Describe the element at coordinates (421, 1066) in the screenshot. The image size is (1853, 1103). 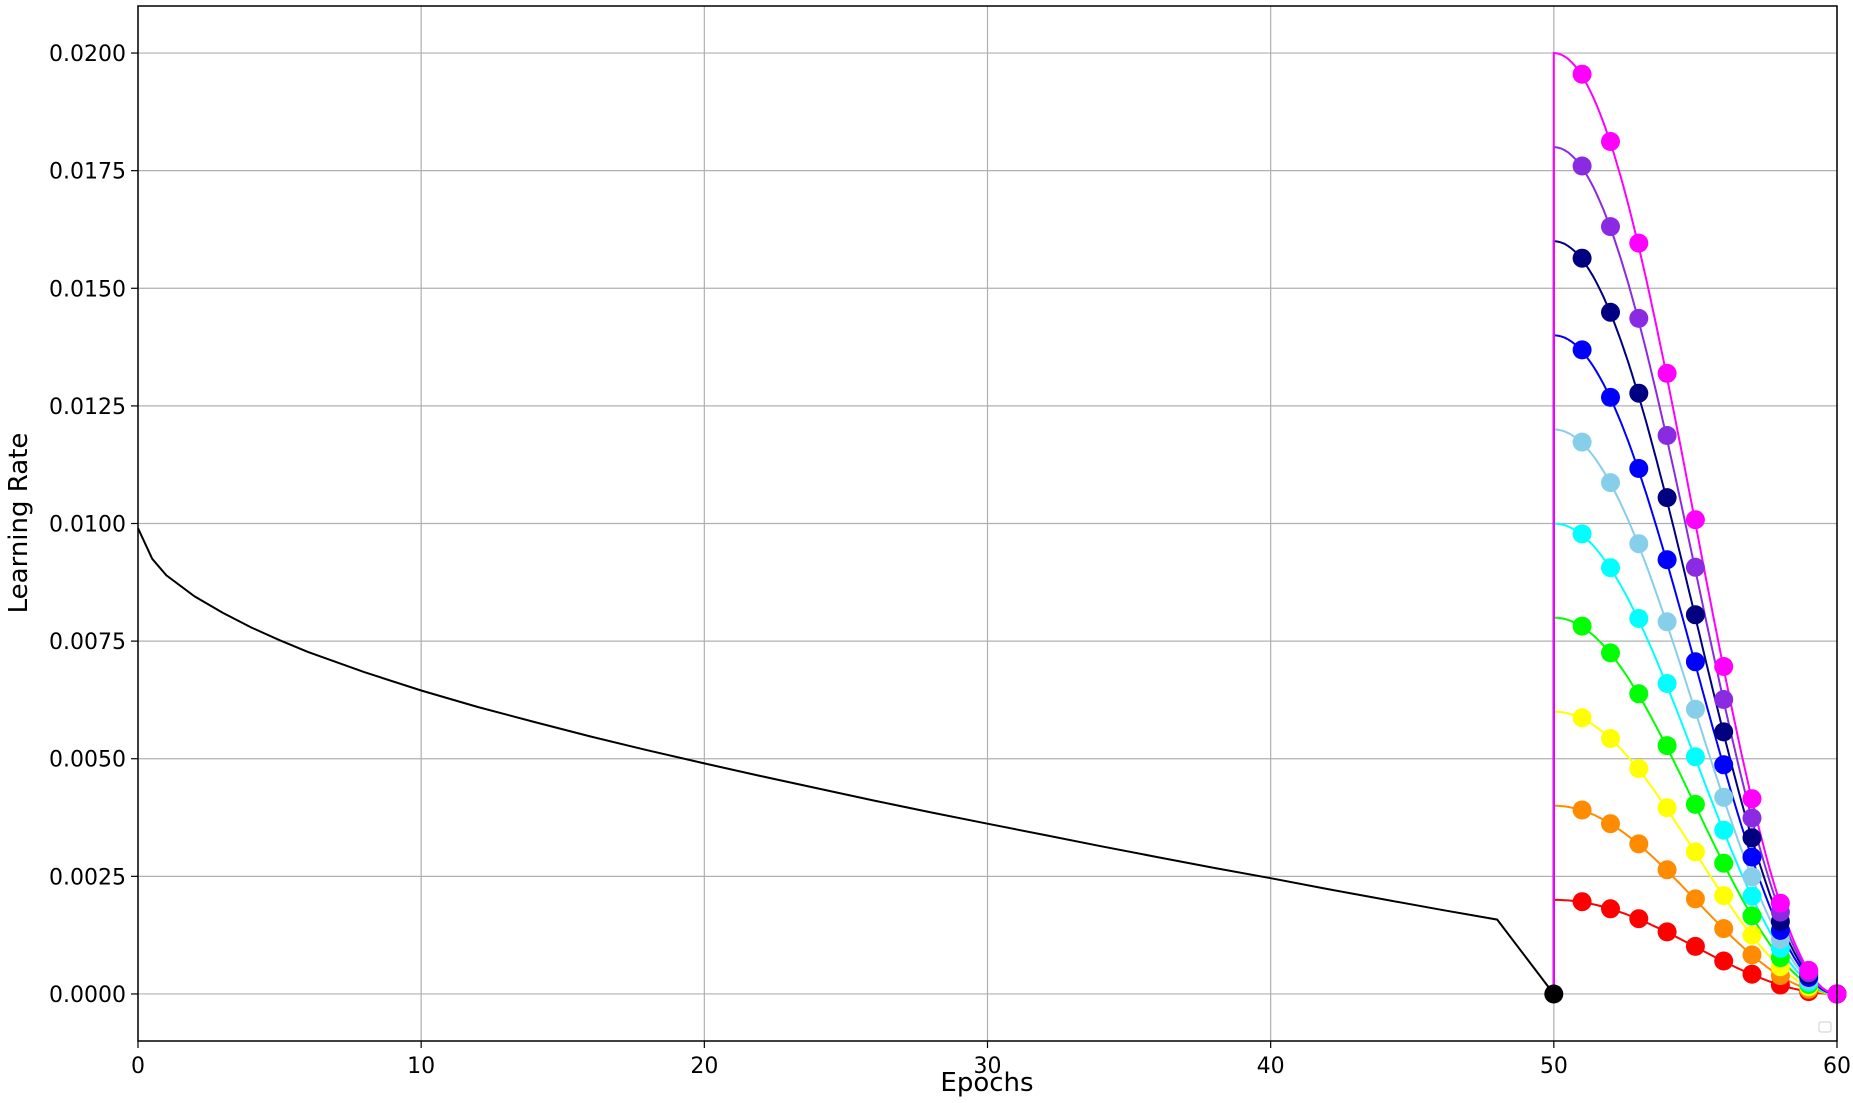
I see `x-tick-label: 10` at that location.